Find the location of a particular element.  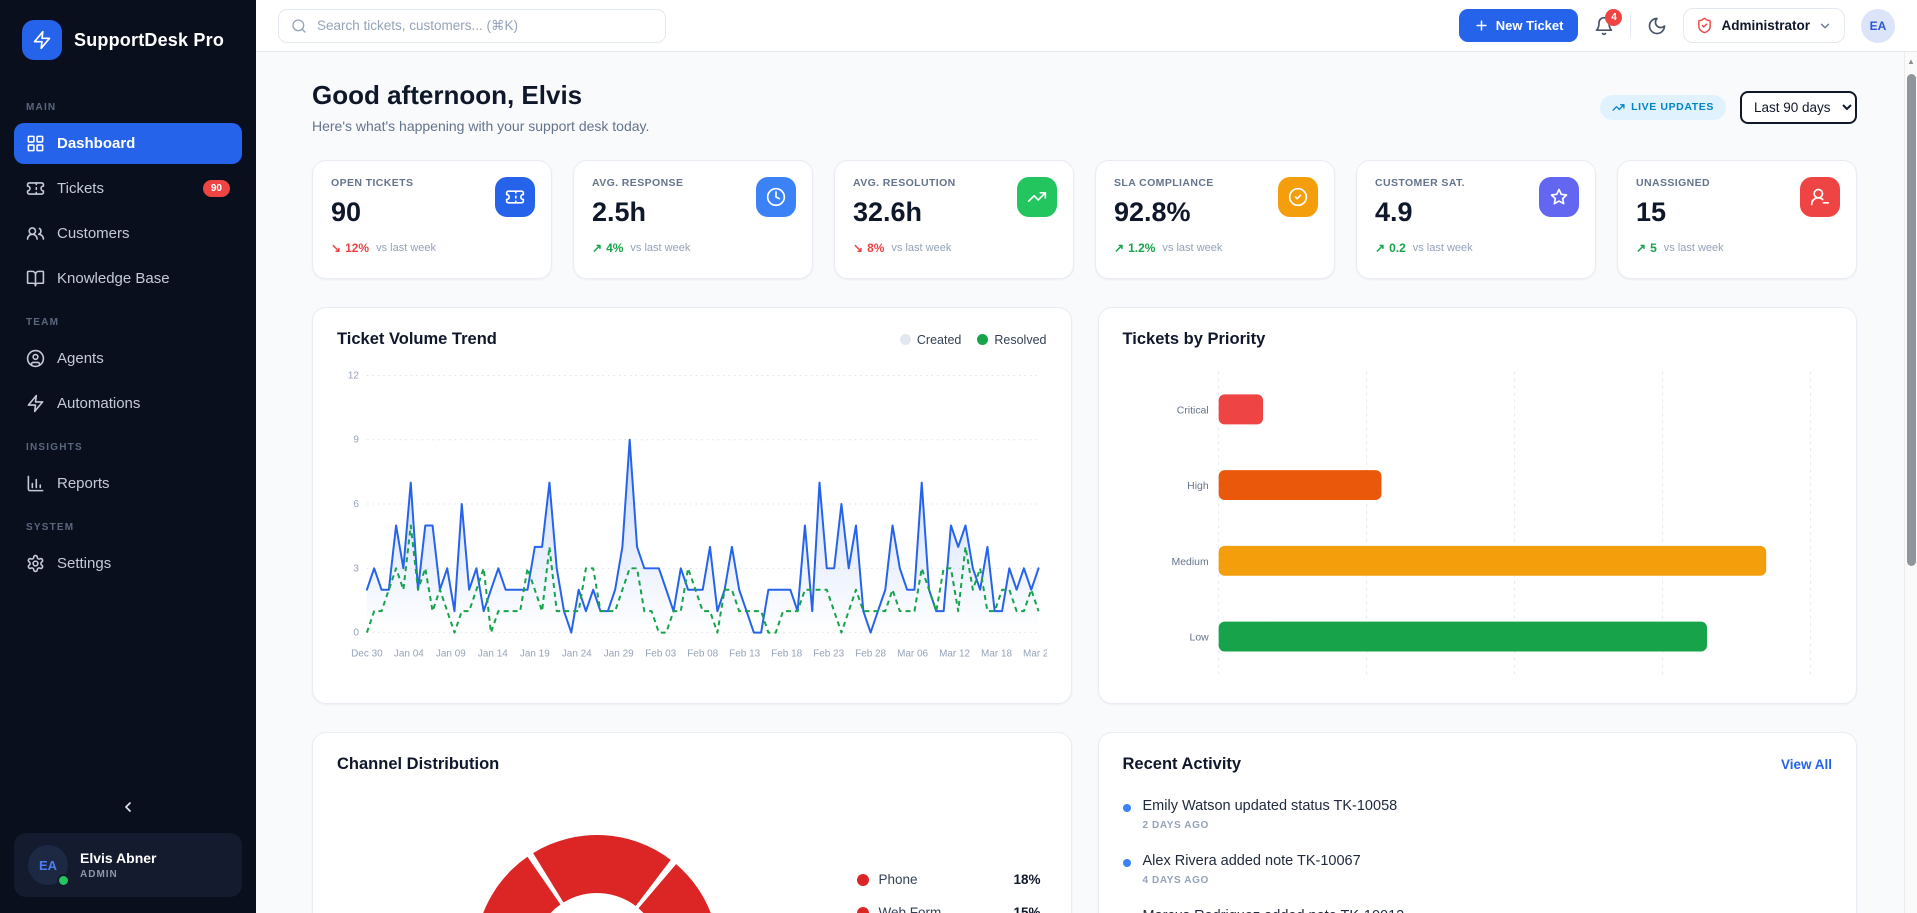

svg-text: 6 is located at coordinates (356, 504).